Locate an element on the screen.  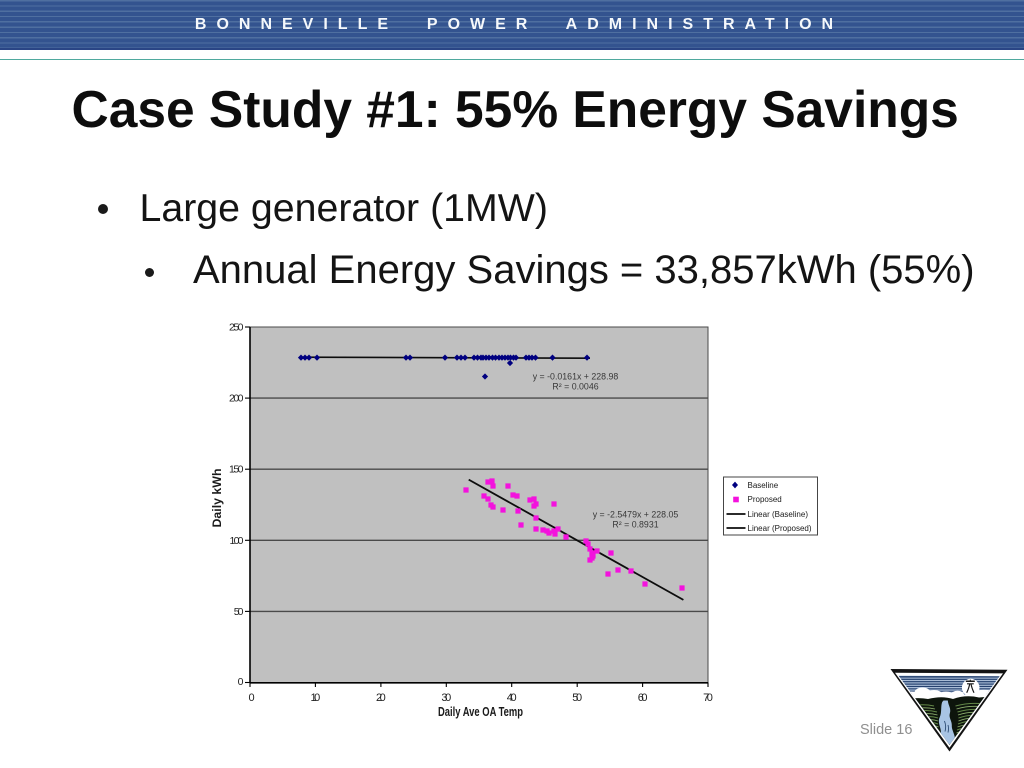
svg-text: 70 is located at coordinates (708, 698).